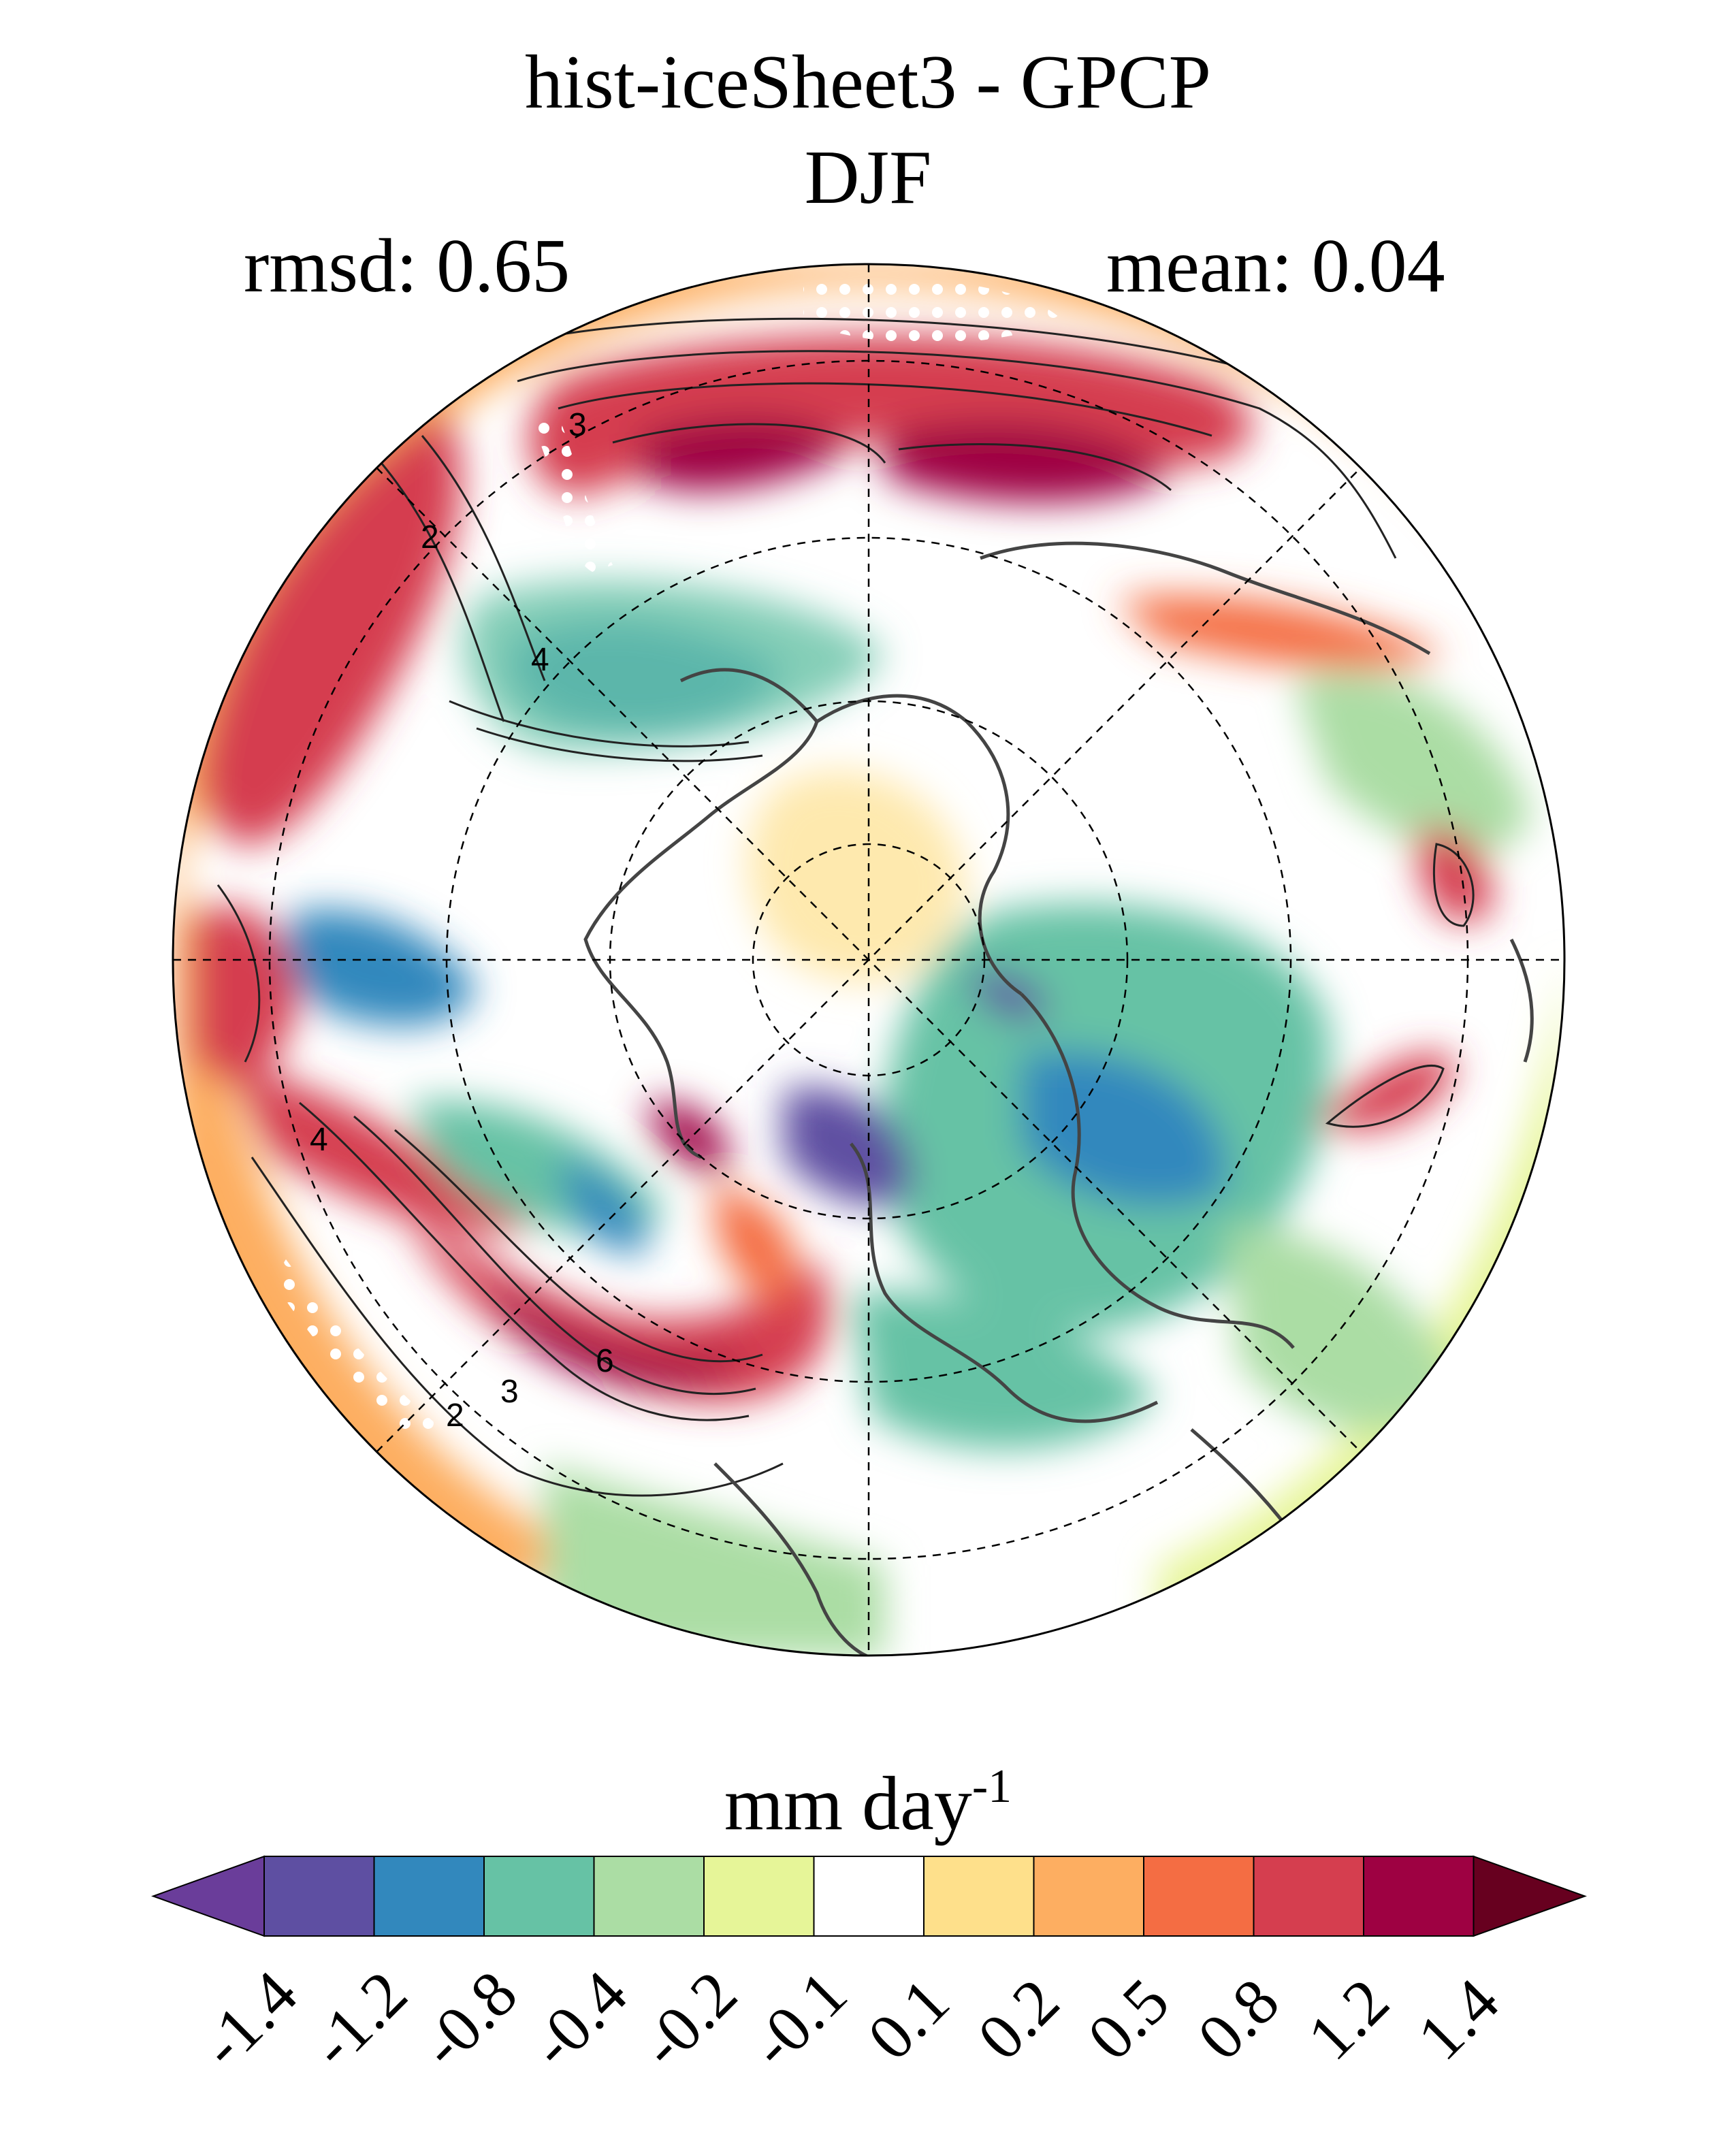  Describe the element at coordinates (248, 2018) in the screenshot. I see `colorbar-tick-label: -1.4` at that location.